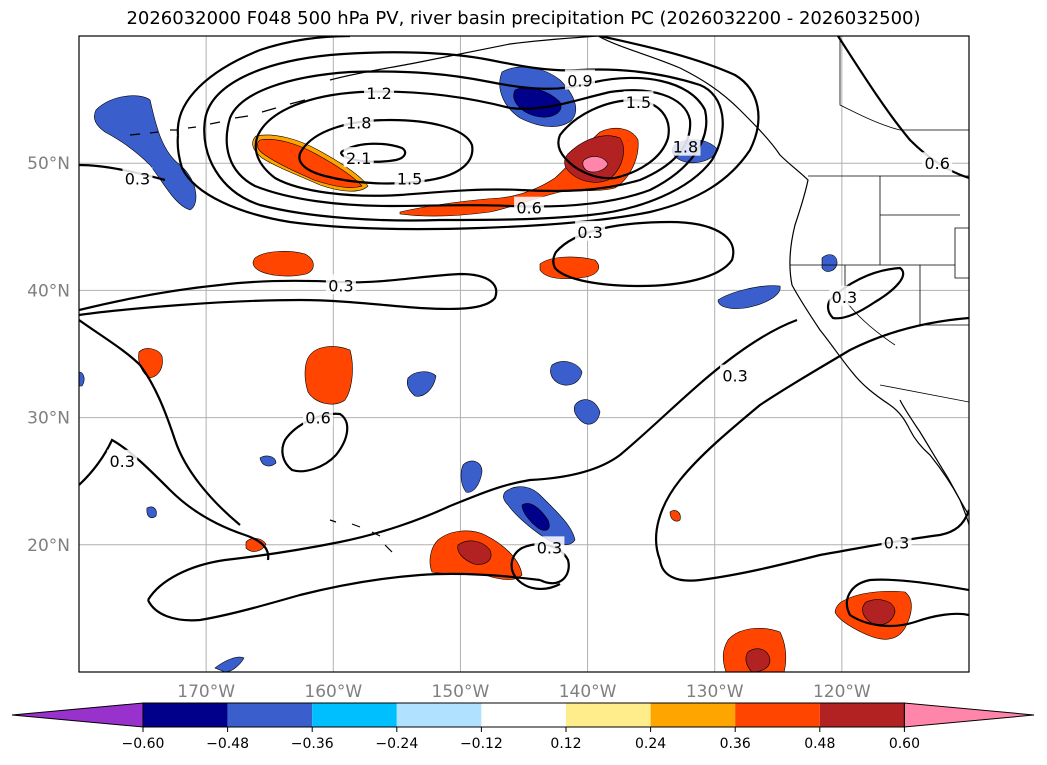 This screenshot has width=1047, height=765. Describe the element at coordinates (312, 744) in the screenshot. I see `colorbar-tick-label: −0.36` at that location.